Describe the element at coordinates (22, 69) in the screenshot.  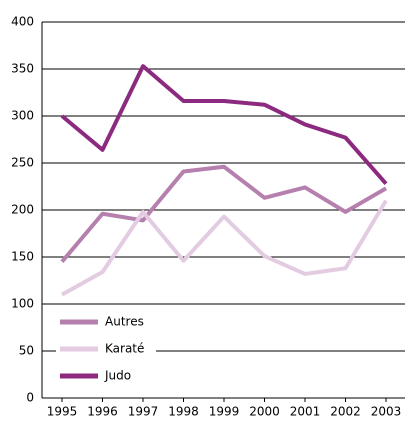
I see `y-tick-label: 350` at that location.